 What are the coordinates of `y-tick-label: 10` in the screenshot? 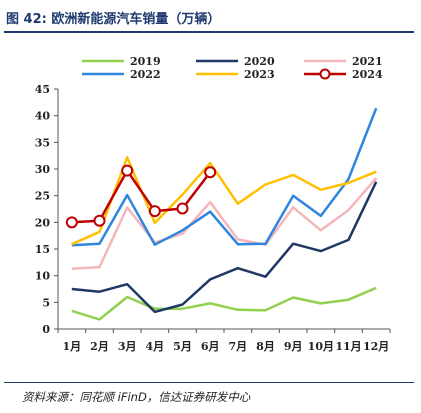 It's located at (43, 276).